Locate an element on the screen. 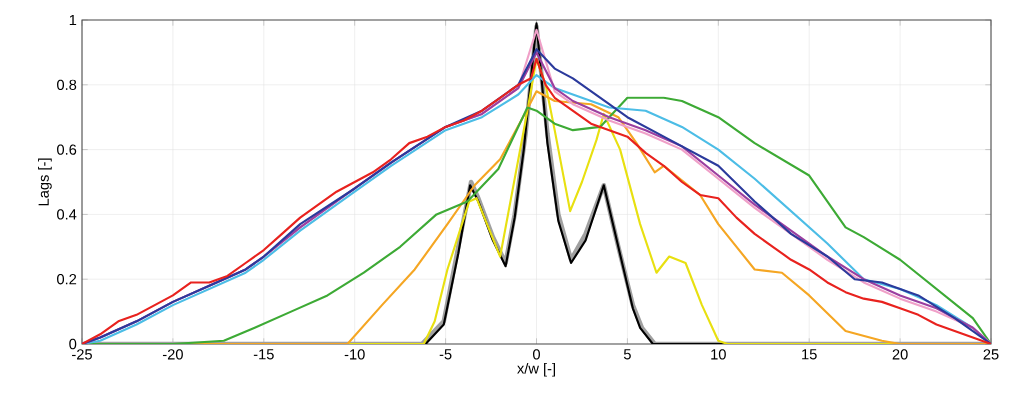 The height and width of the screenshot is (401, 1010). x-axis-title: x/w [-] is located at coordinates (536, 369).